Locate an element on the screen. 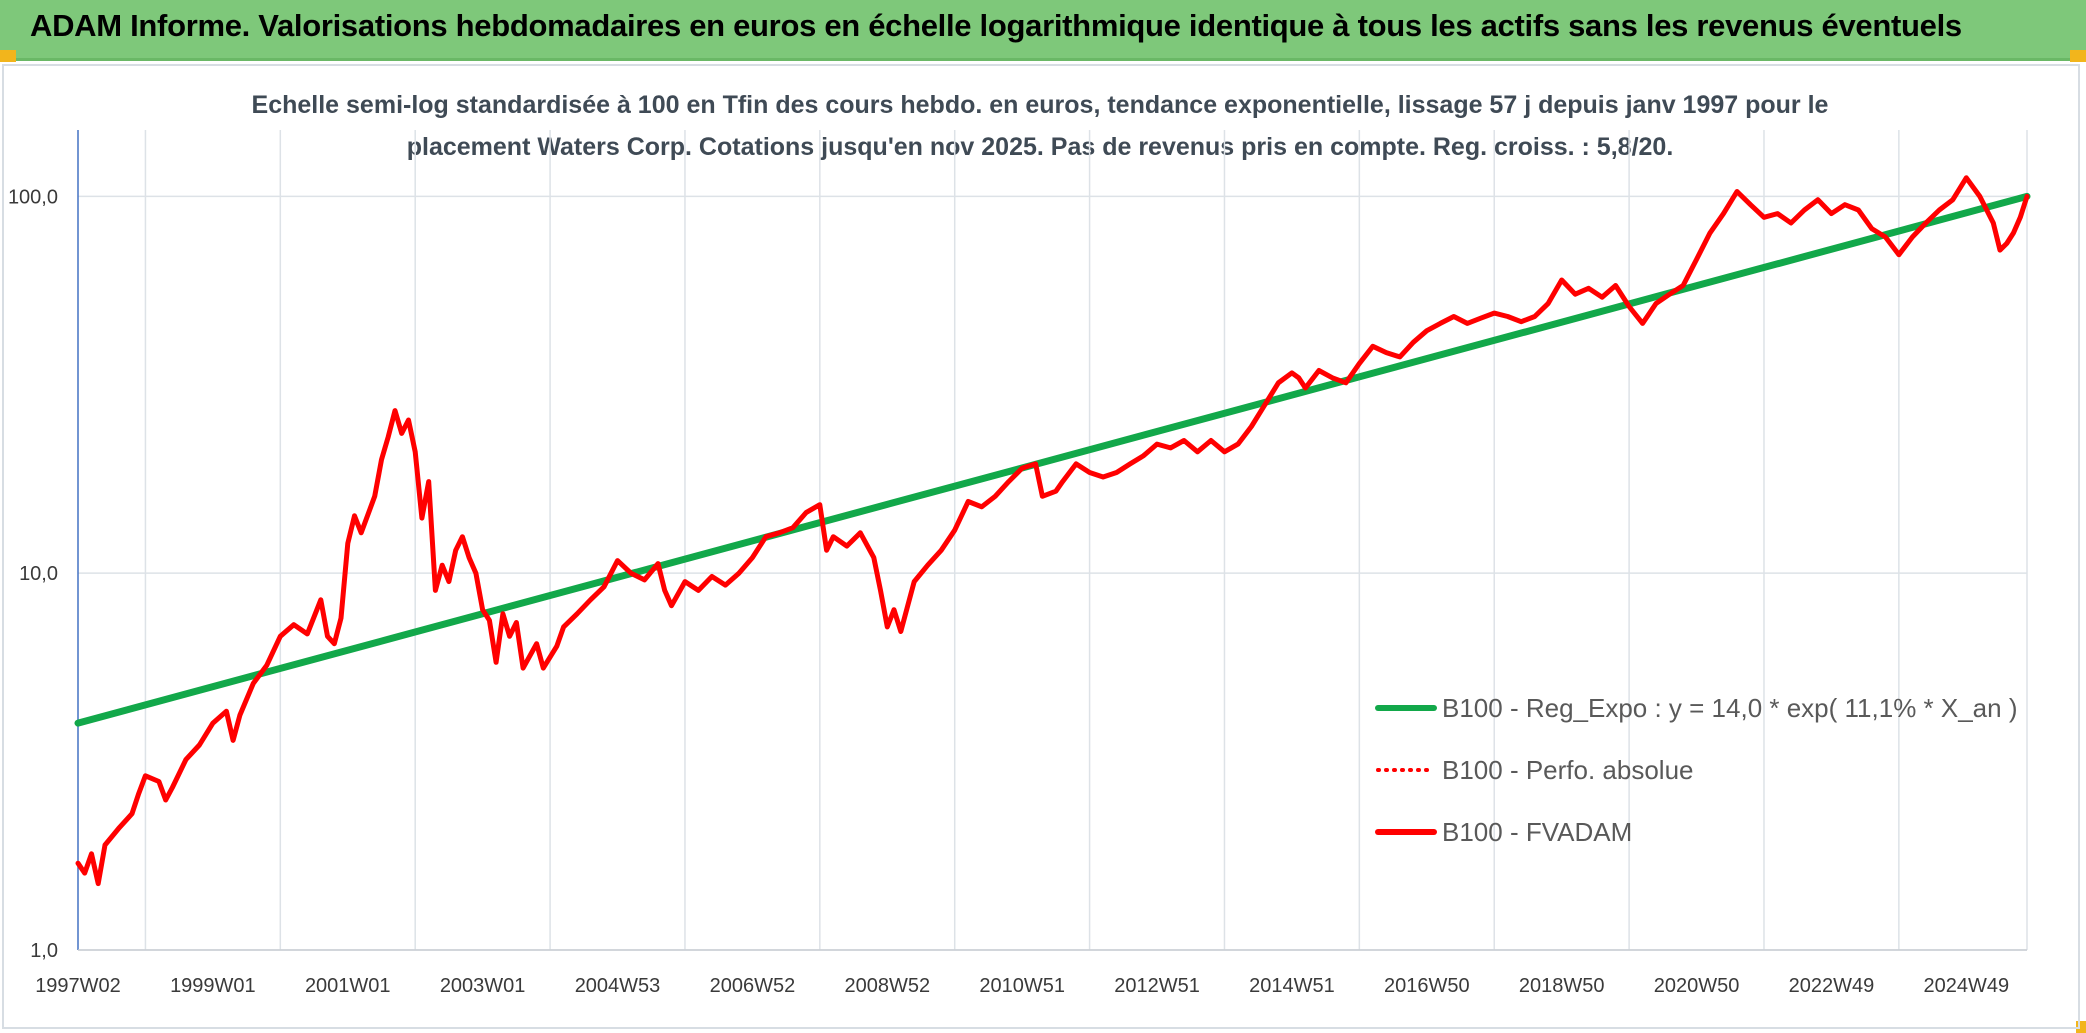 Image resolution: width=2086 pixels, height=1033 pixels. x-tick-label: 2024W49 is located at coordinates (1966, 986).